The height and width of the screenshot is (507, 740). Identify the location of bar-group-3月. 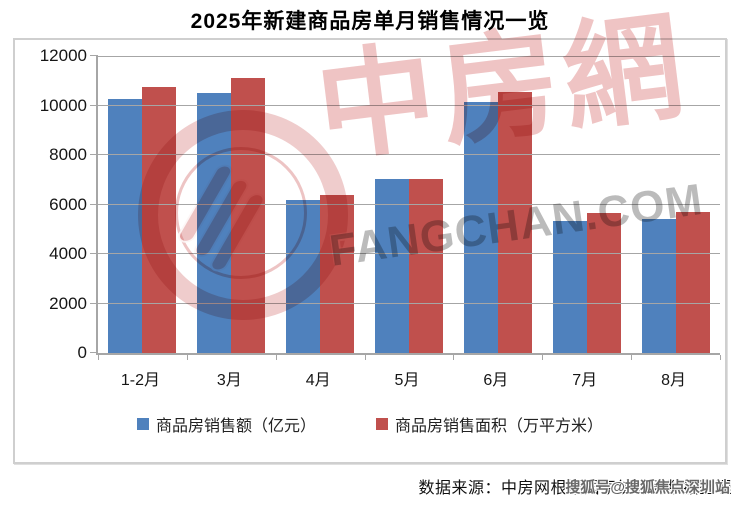
(231, 204).